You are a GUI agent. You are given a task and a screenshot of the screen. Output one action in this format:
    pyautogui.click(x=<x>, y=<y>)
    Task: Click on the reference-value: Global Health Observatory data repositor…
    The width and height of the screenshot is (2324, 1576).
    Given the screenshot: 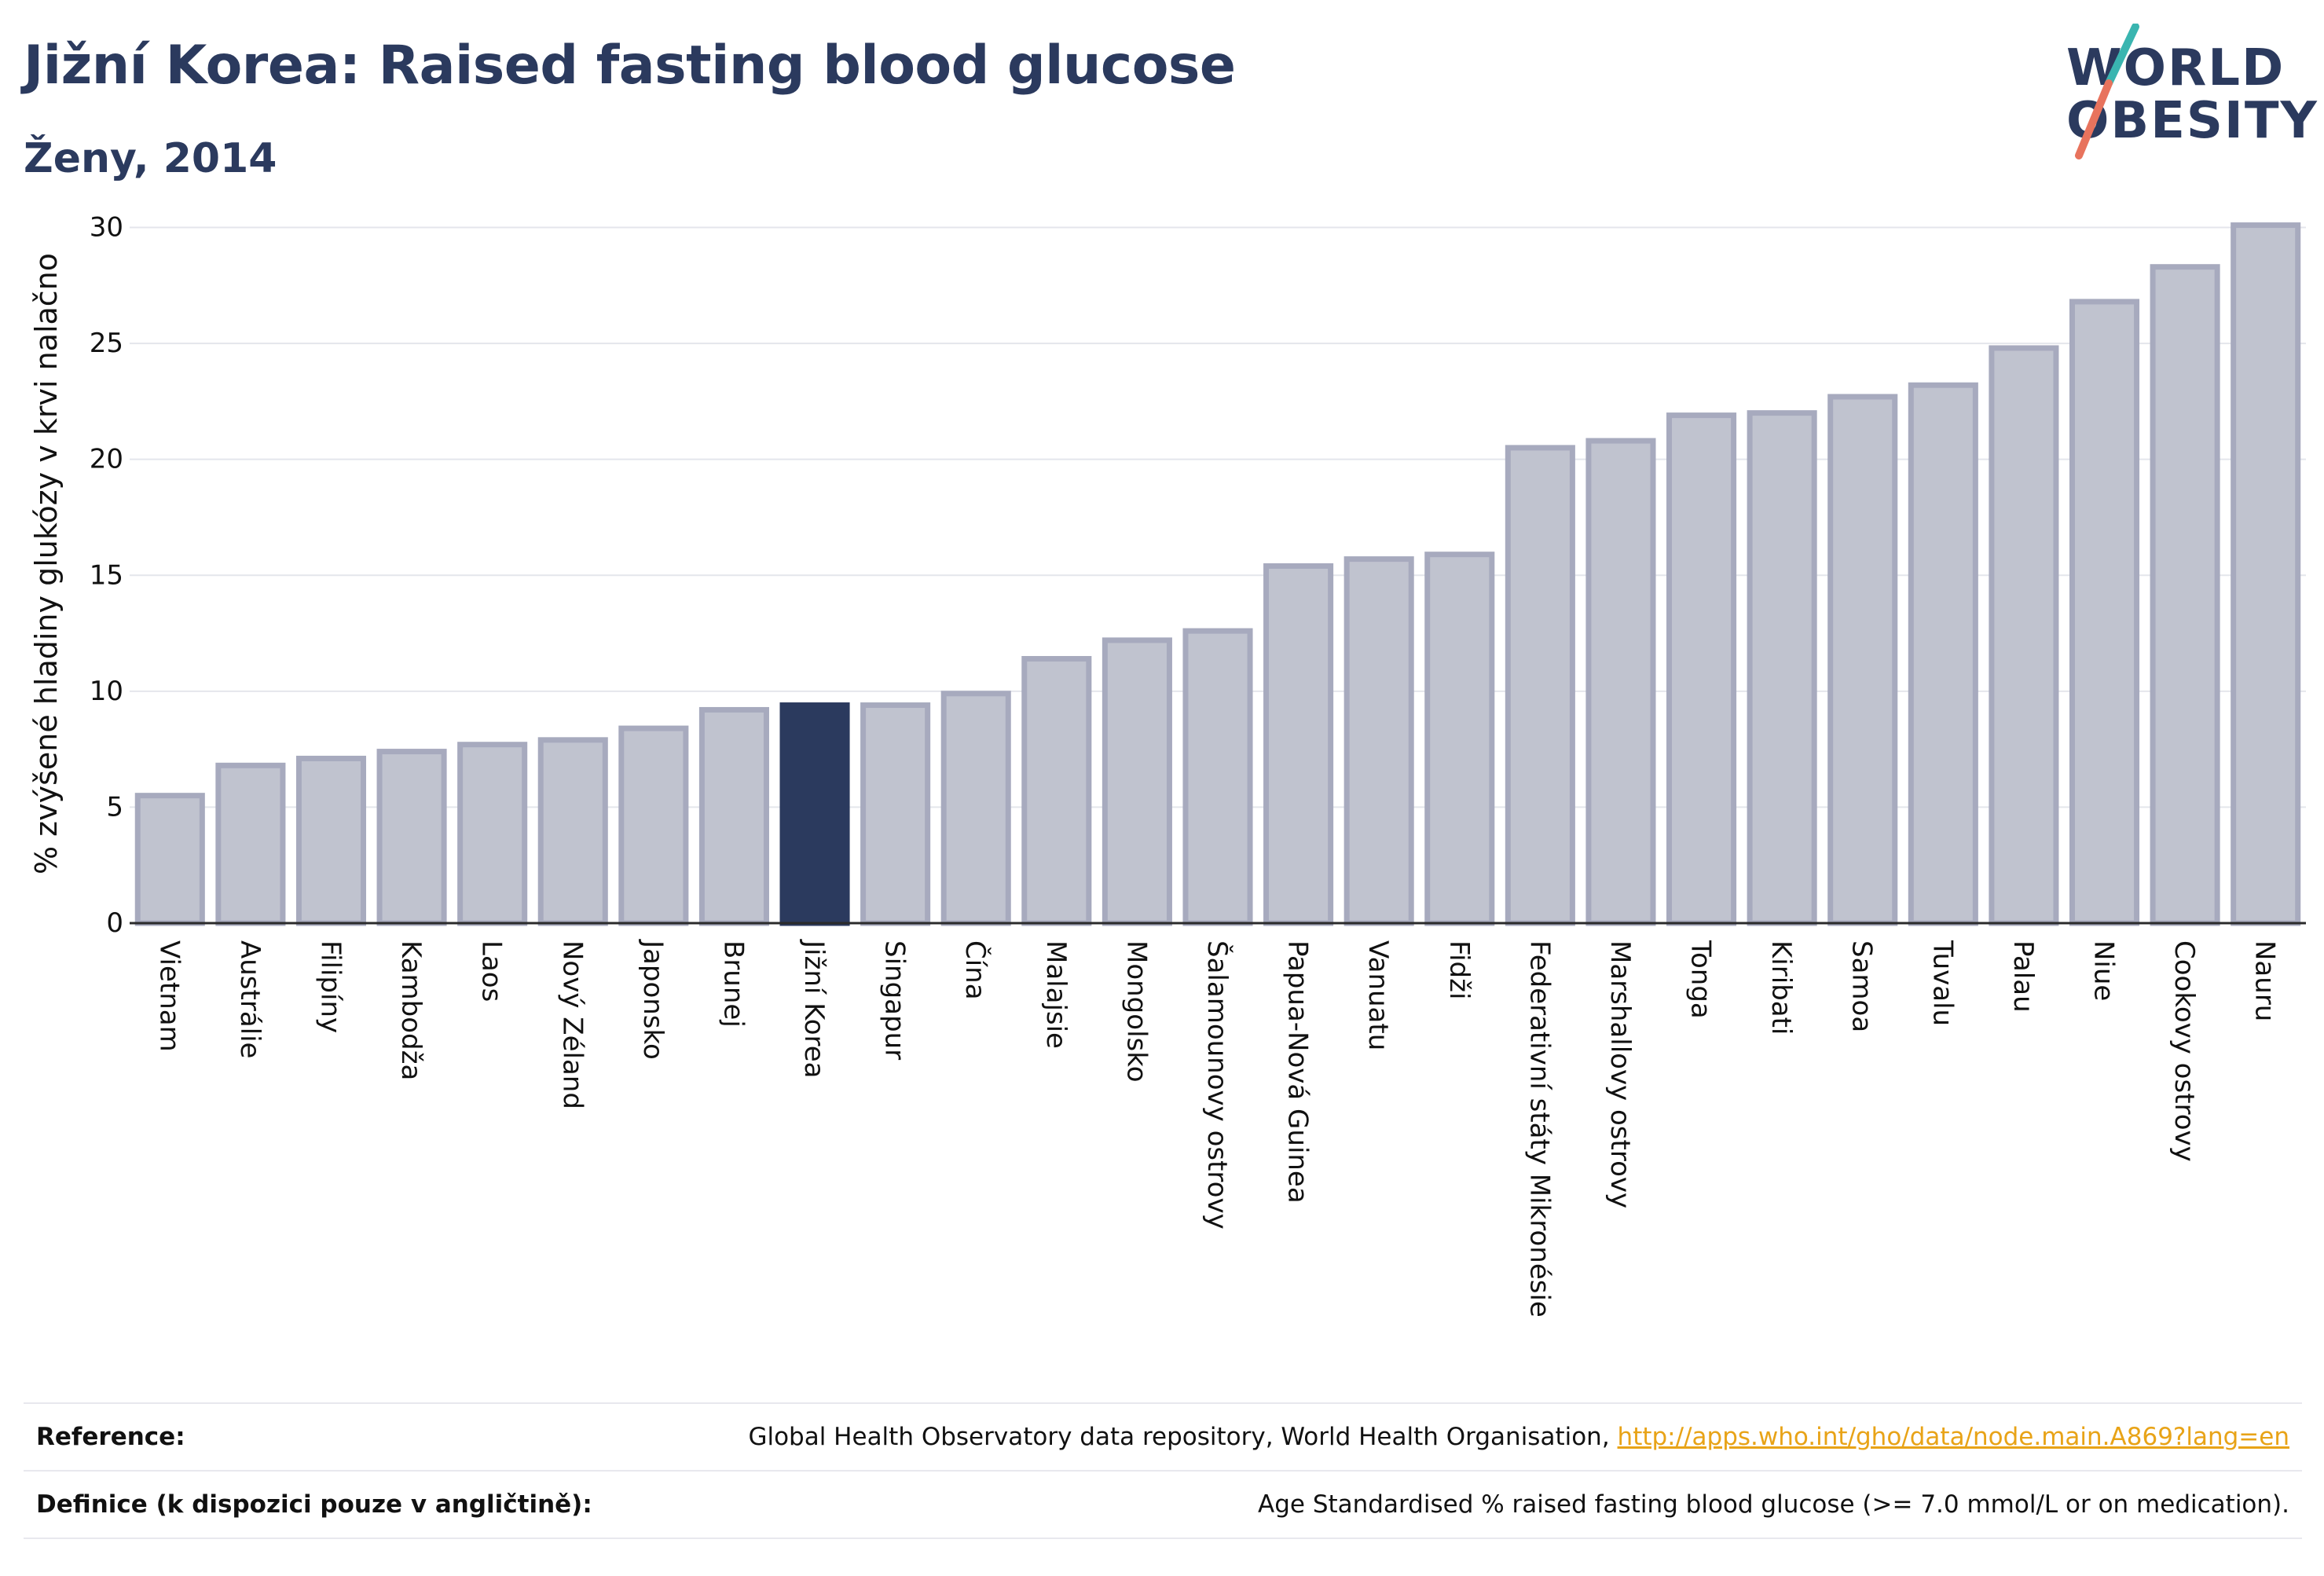 What is the action you would take?
    pyautogui.click(x=1525, y=1437)
    